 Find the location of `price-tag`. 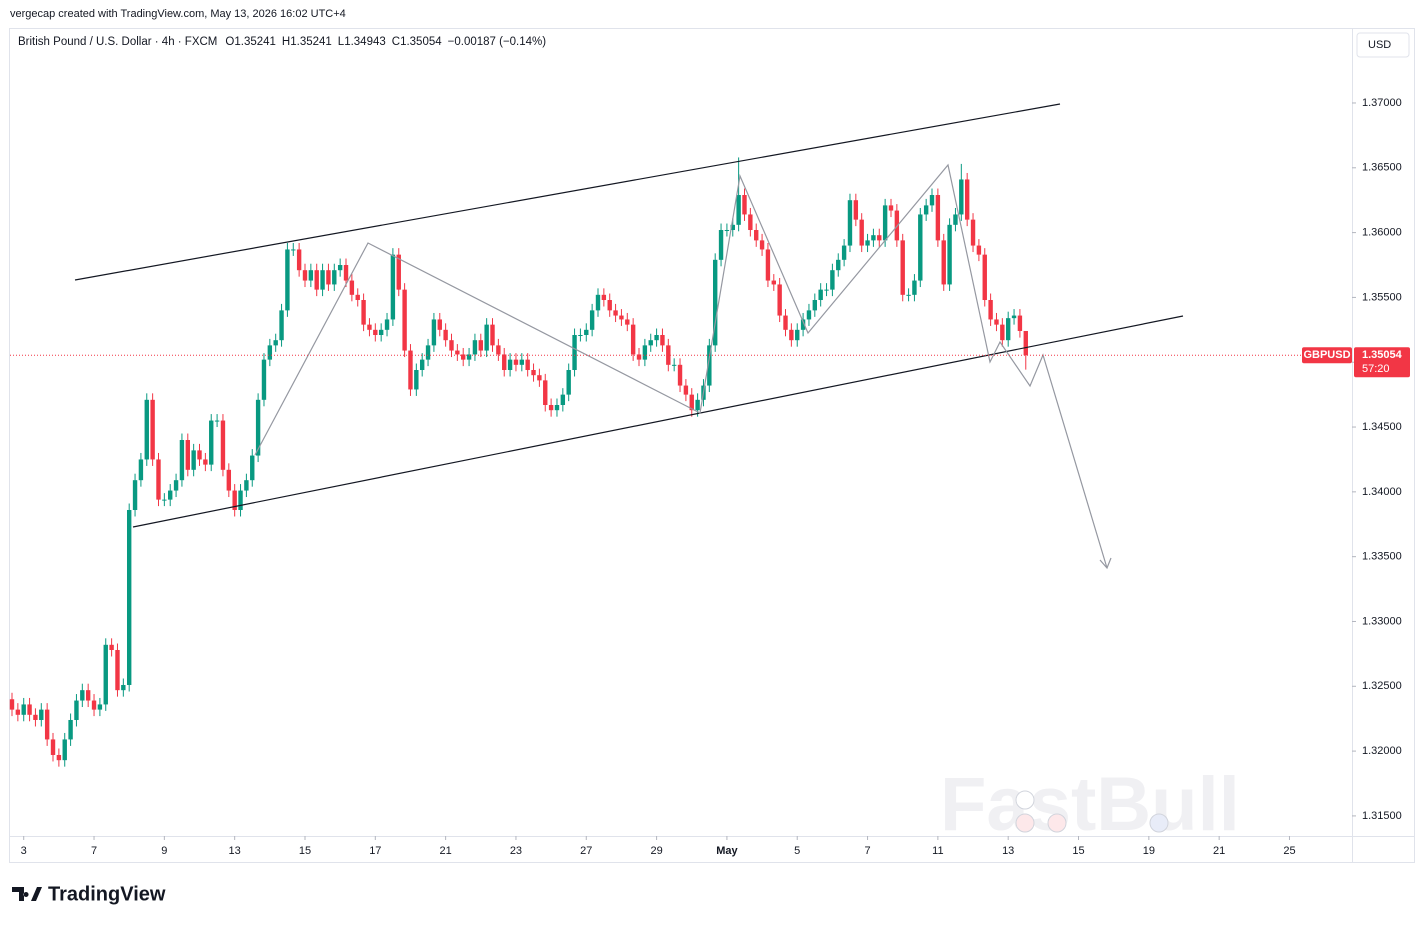

price-tag is located at coordinates (1382, 362).